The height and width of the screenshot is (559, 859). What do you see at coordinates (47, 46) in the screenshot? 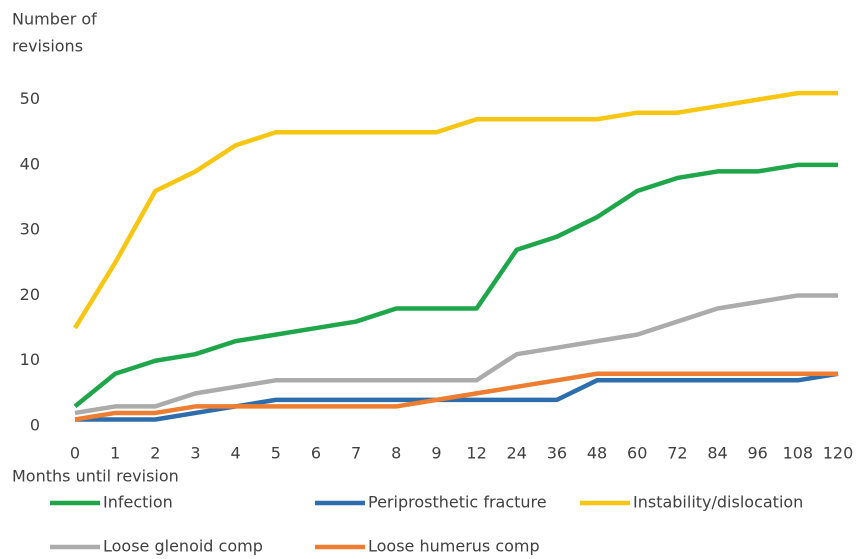
I see `y-axis-label: revisions` at bounding box center [47, 46].